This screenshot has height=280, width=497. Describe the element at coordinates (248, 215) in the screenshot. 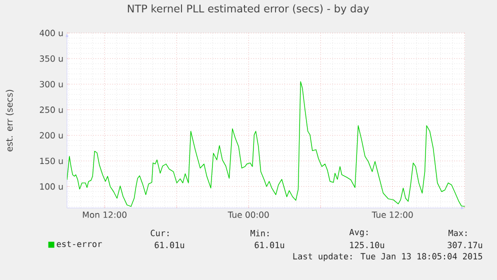

I see `x-tick-label: Tue 00:00` at that location.